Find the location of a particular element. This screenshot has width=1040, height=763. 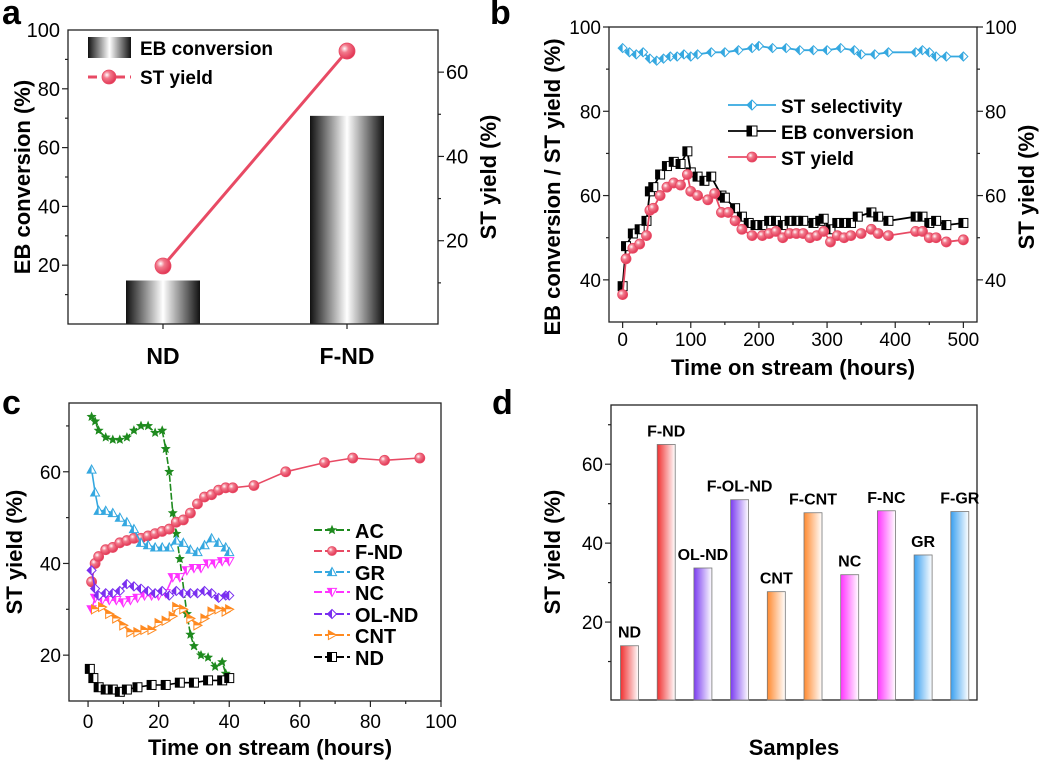

x-tick-label: 20 is located at coordinates (158, 722).